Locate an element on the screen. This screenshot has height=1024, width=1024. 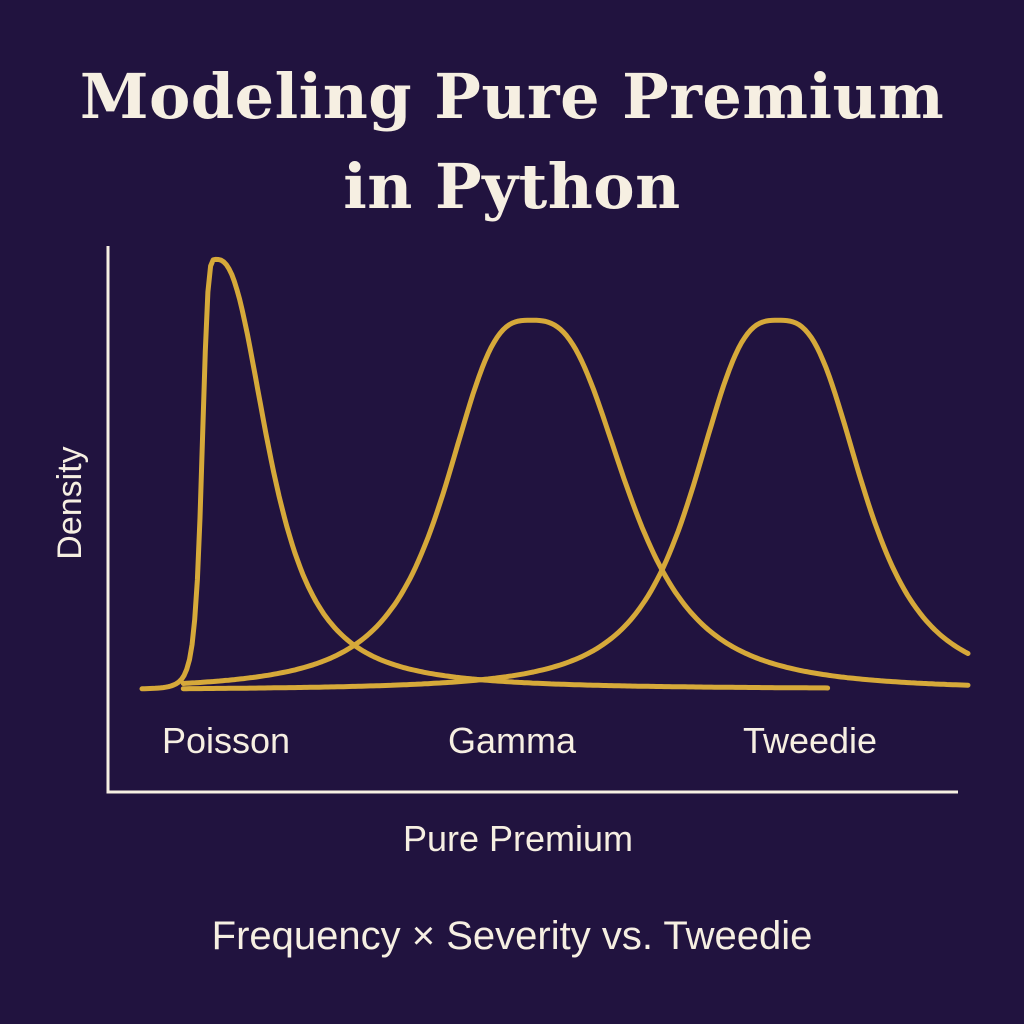
series-label-gamma: Gamma is located at coordinates (512, 740).